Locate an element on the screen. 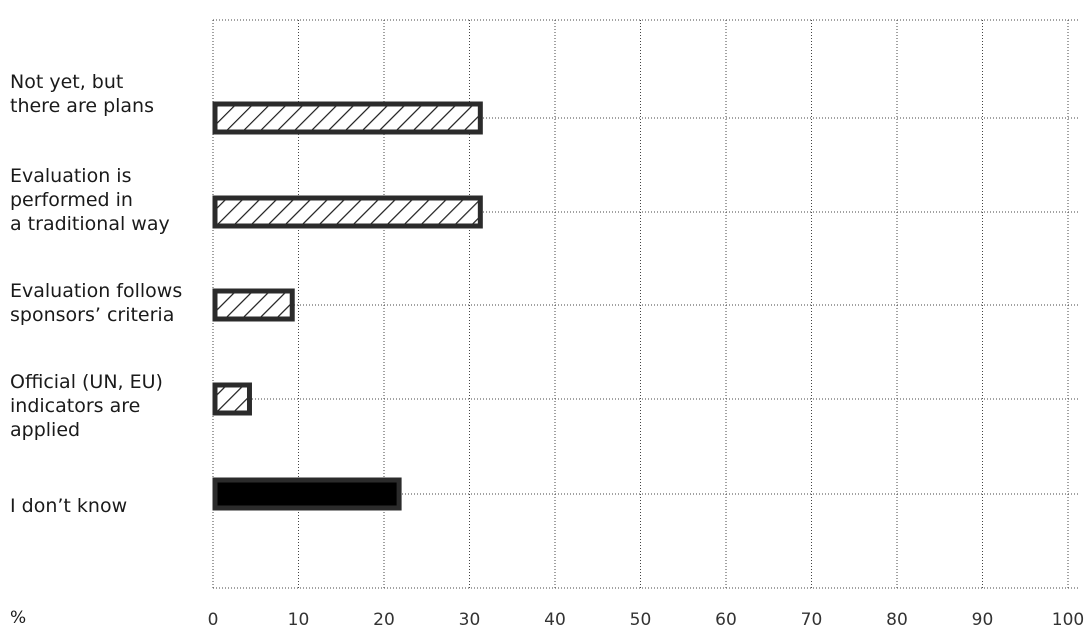  x-tick-label: 70 is located at coordinates (812, 619).